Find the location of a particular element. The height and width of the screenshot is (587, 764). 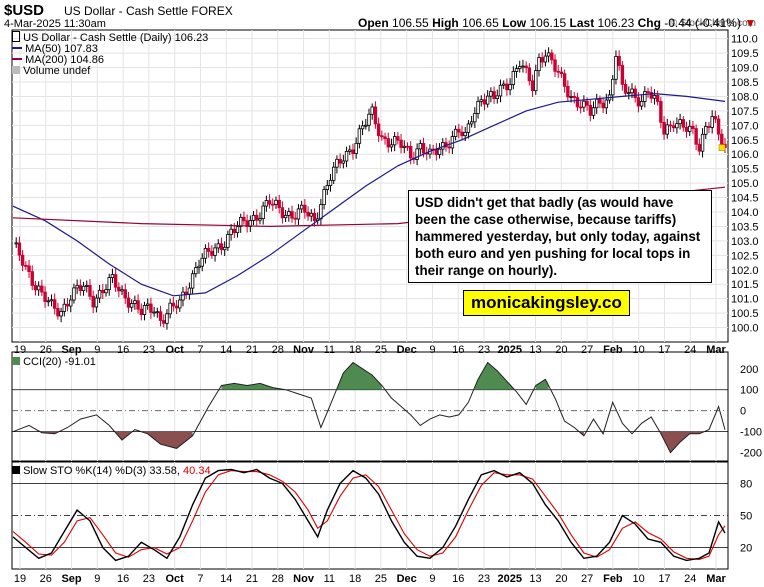

x-tick-label-lower: 10 is located at coordinates (639, 579).